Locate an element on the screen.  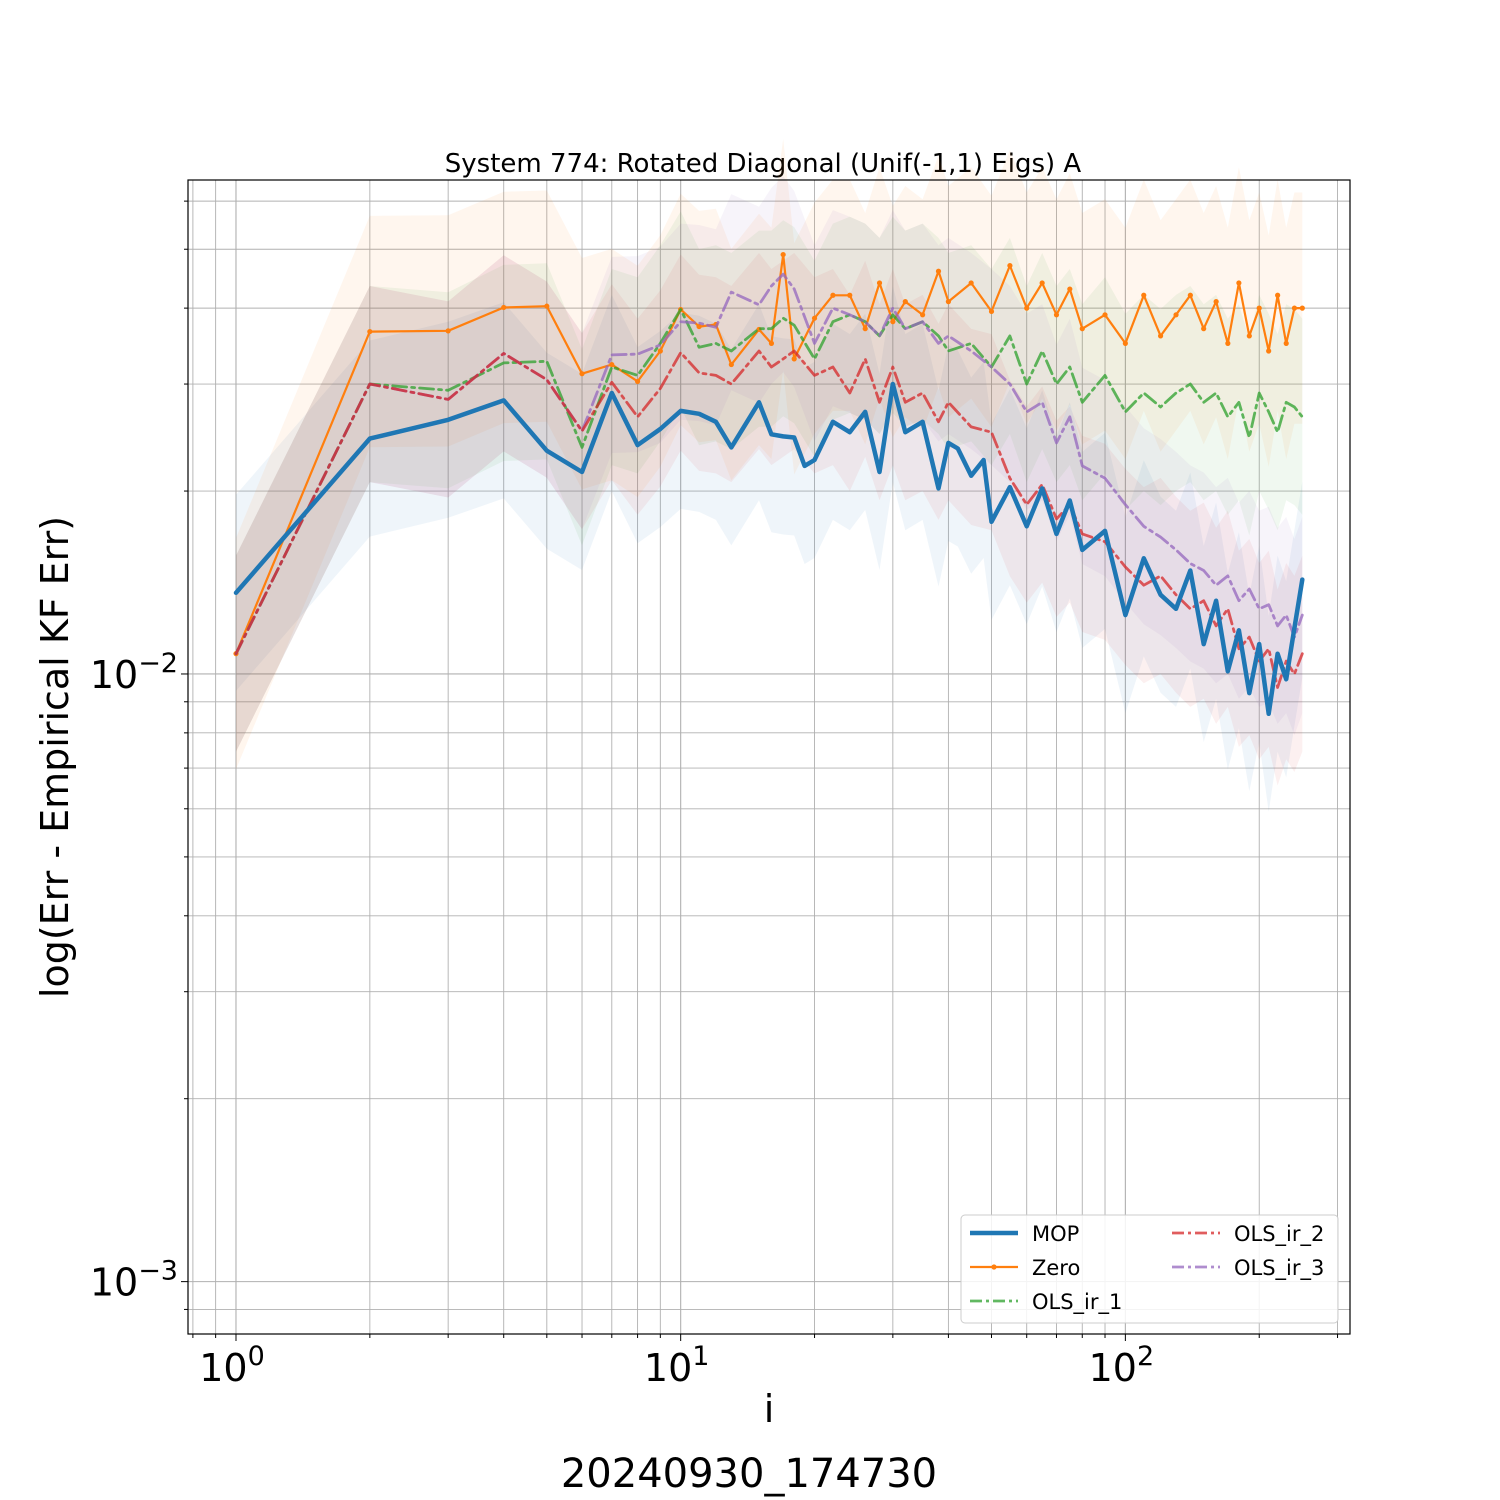
legend-box is located at coordinates (1149, 1269).